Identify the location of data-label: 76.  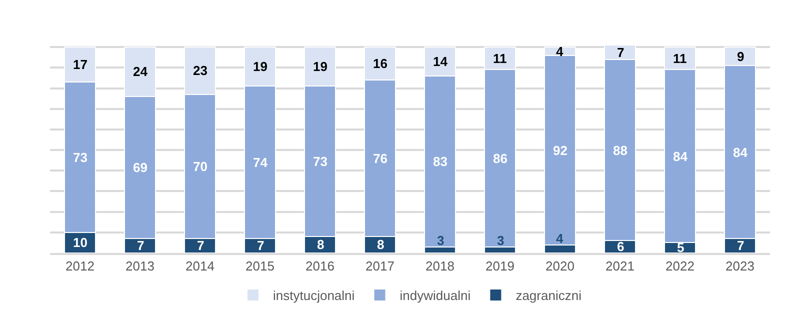
(380, 158).